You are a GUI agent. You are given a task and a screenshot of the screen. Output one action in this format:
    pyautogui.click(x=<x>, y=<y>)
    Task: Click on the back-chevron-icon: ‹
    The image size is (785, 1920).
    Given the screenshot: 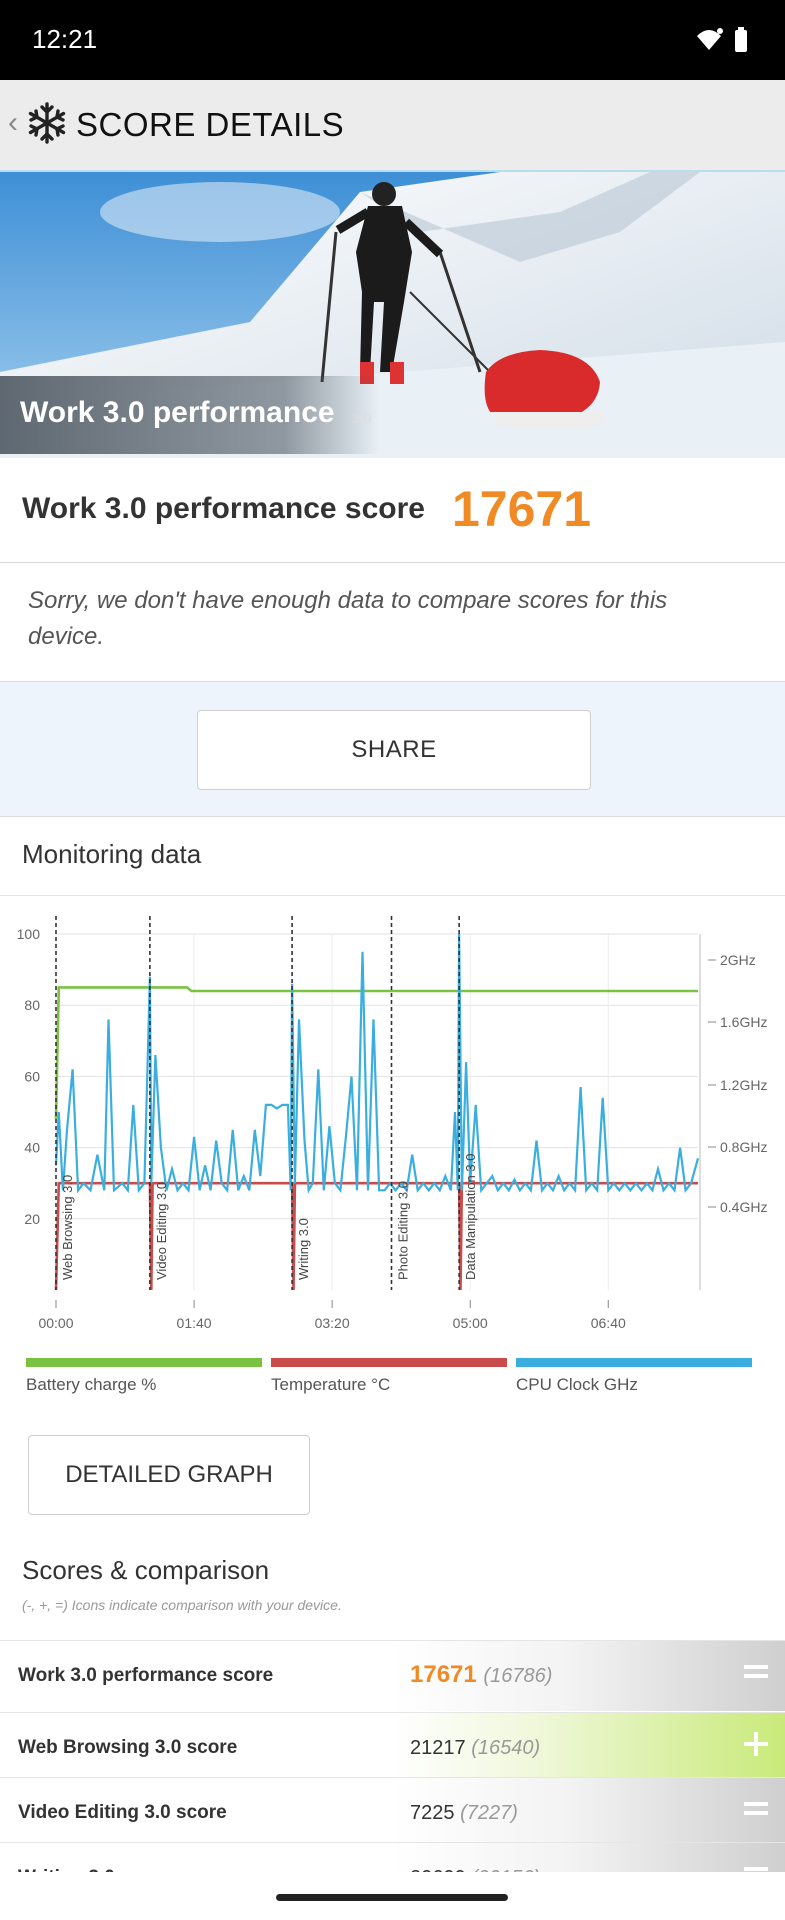 What is the action you would take?
    pyautogui.click(x=13, y=122)
    